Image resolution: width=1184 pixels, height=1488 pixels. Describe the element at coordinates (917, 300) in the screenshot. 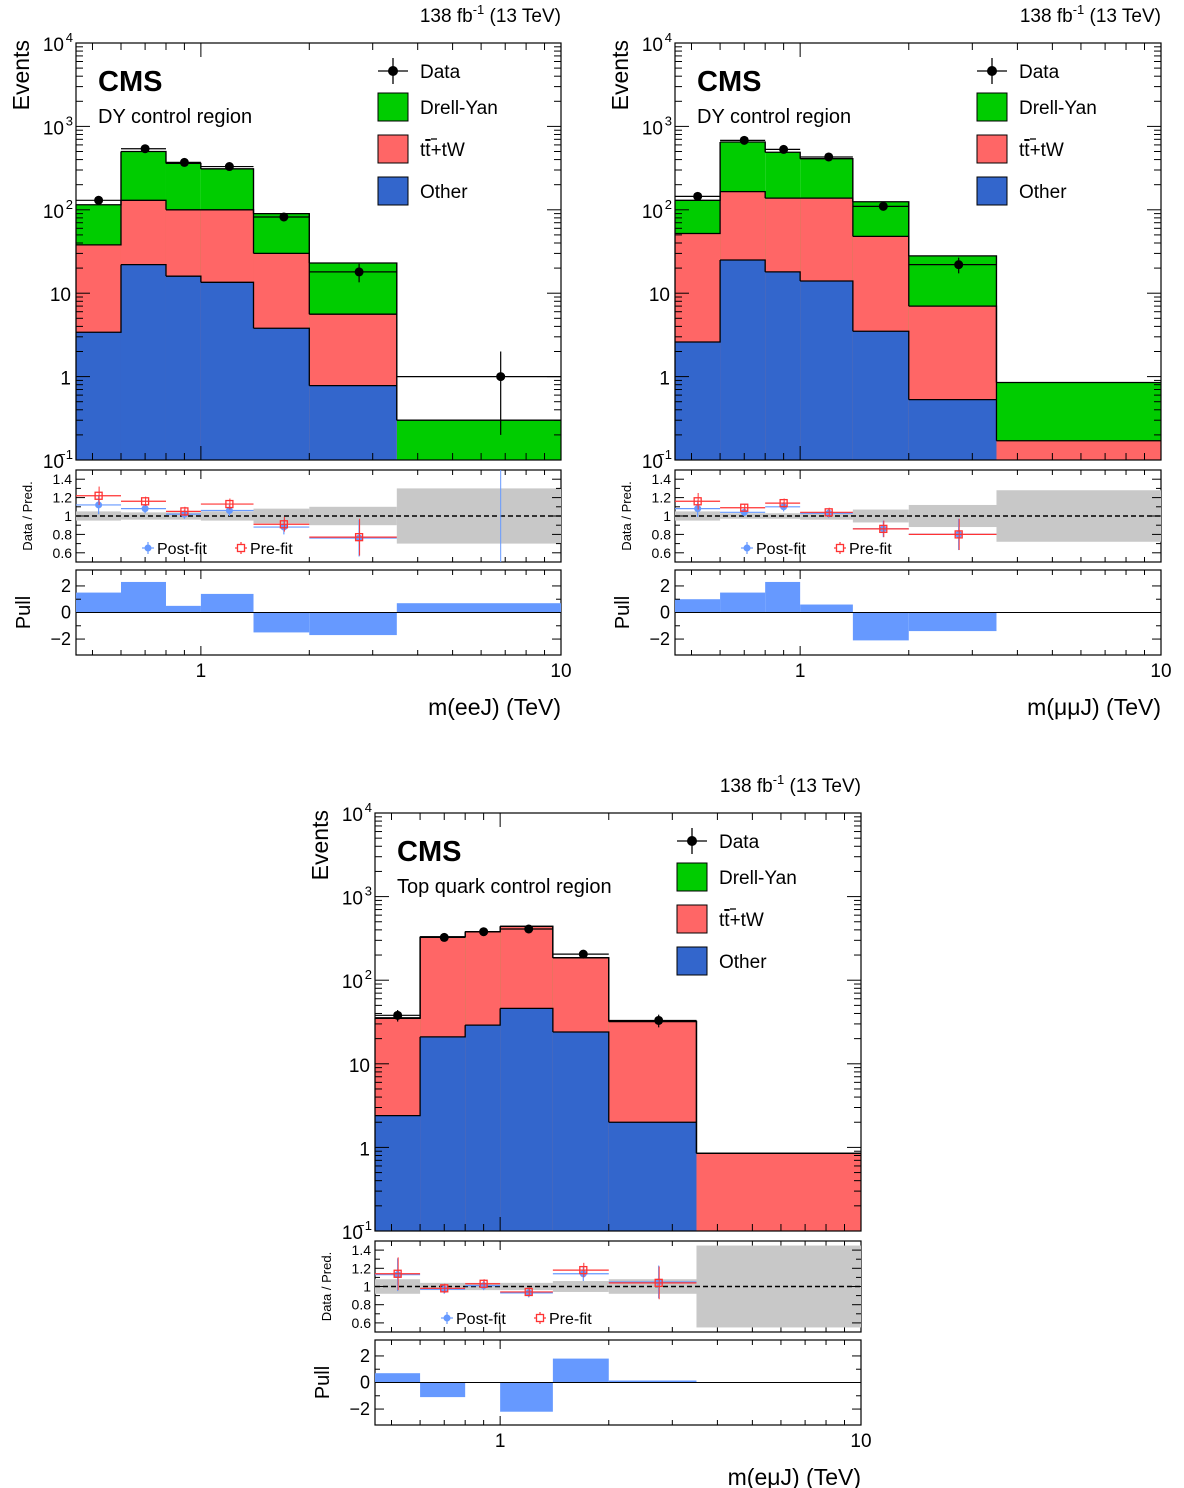

I see `stack-histogram` at that location.